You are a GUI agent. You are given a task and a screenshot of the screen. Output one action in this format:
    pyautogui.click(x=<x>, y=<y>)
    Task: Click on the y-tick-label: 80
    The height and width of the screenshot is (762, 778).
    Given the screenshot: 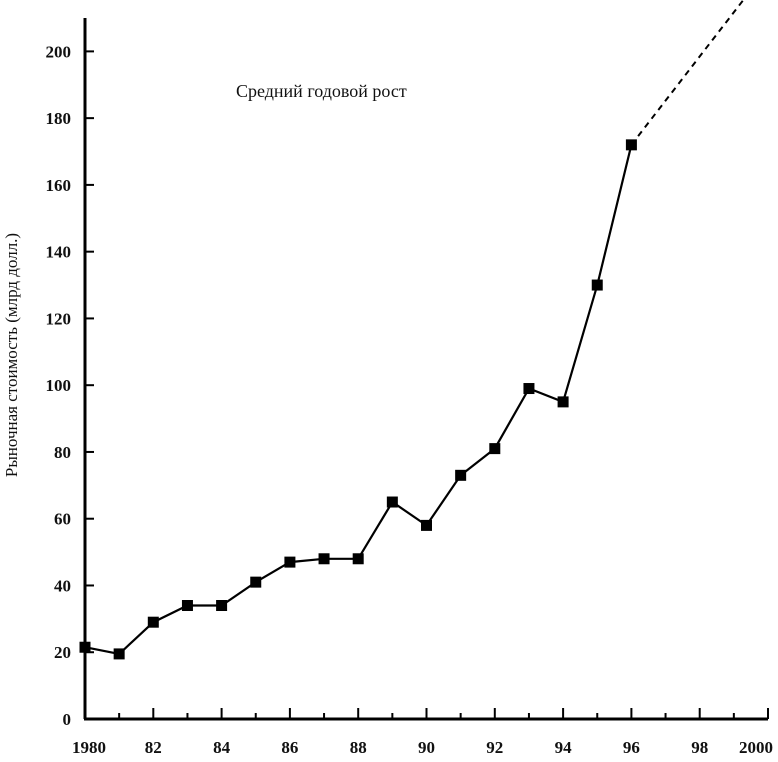 What is the action you would take?
    pyautogui.click(x=62, y=452)
    